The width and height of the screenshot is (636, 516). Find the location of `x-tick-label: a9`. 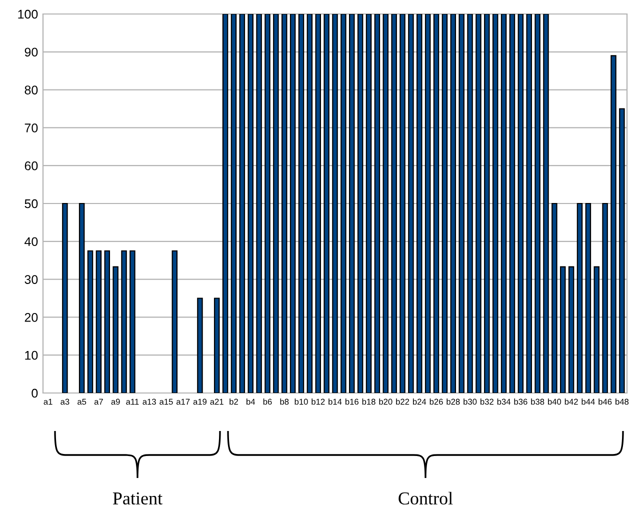

x-tick-label: a9 is located at coordinates (115, 401).